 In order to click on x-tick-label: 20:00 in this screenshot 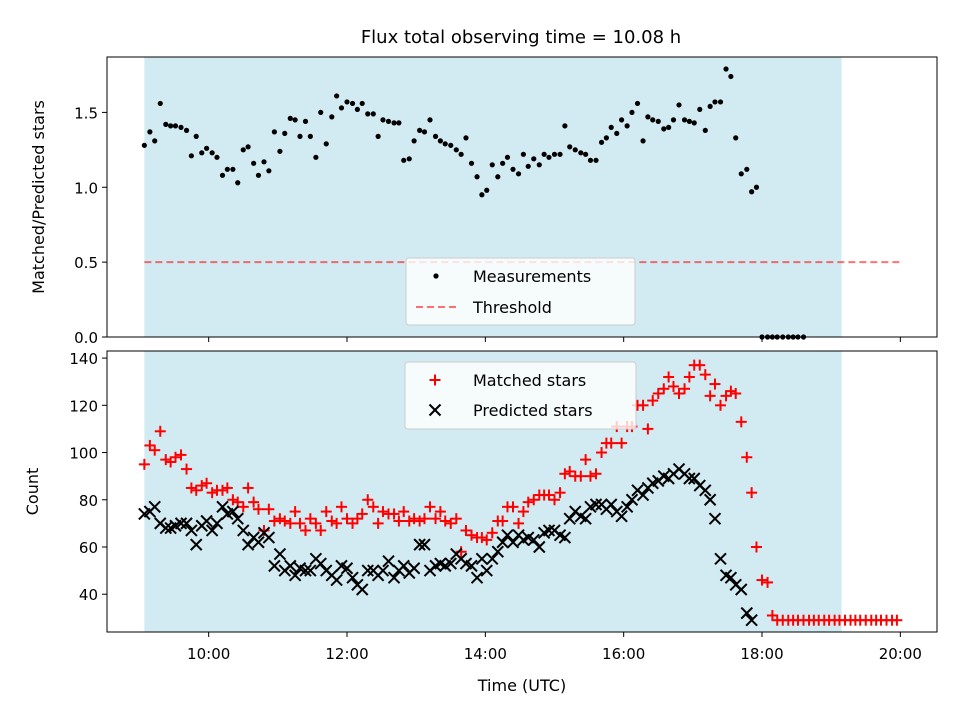, I will do `click(900, 654)`.